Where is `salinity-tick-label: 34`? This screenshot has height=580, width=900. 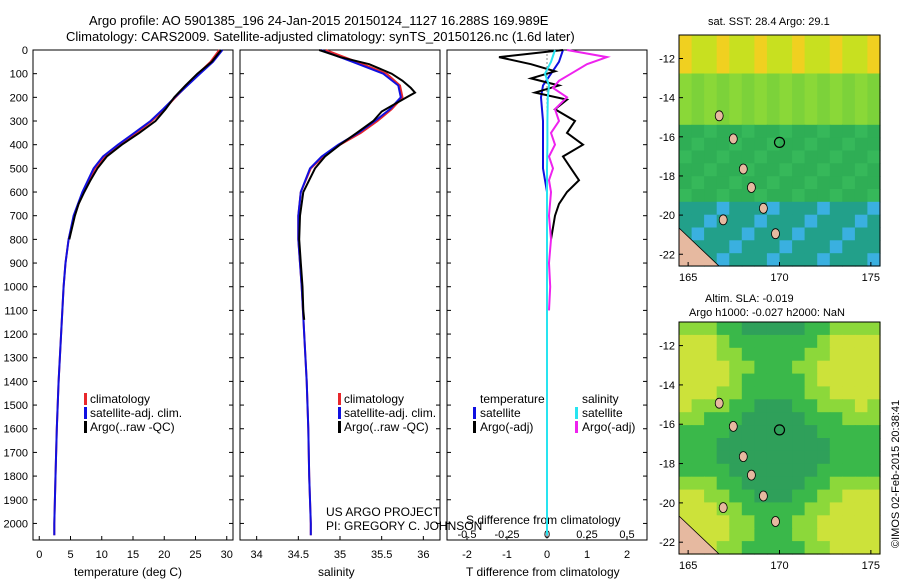 salinity-tick-label: 34 is located at coordinates (257, 555).